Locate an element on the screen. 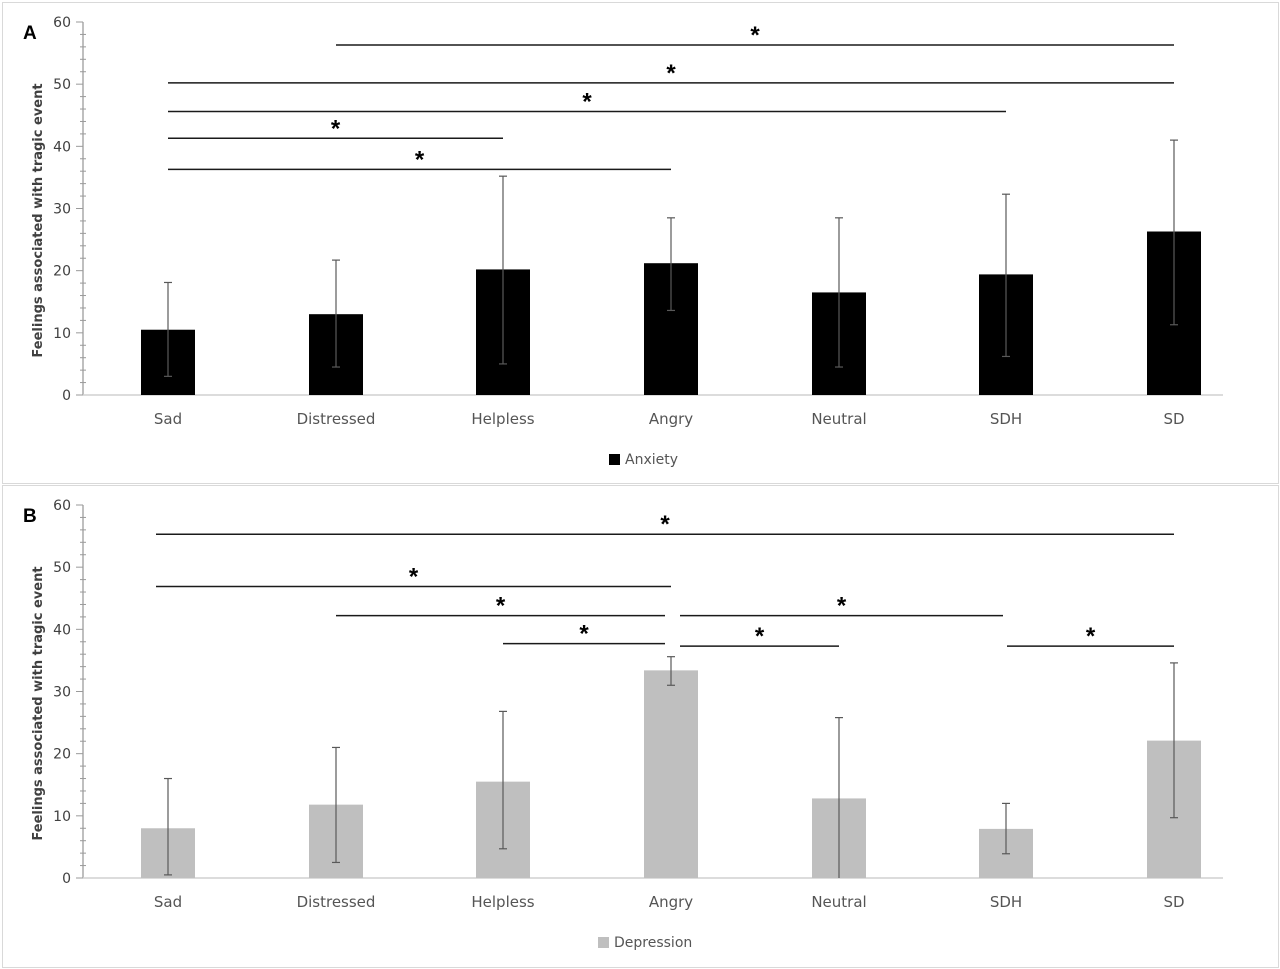 The width and height of the screenshot is (1280, 969). legend-label: Anxiety is located at coordinates (651, 460).